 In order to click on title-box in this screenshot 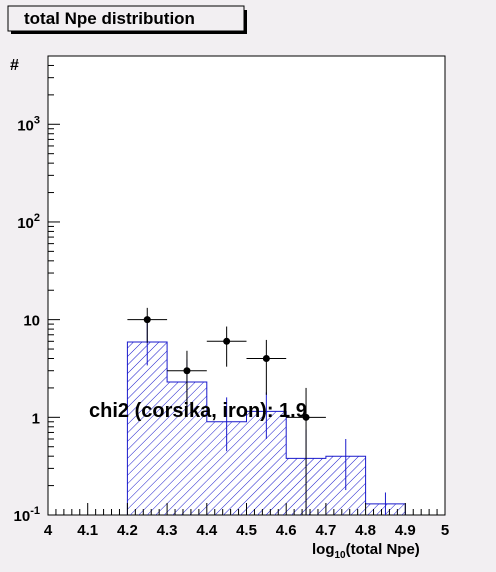, I will do `click(126, 18)`.